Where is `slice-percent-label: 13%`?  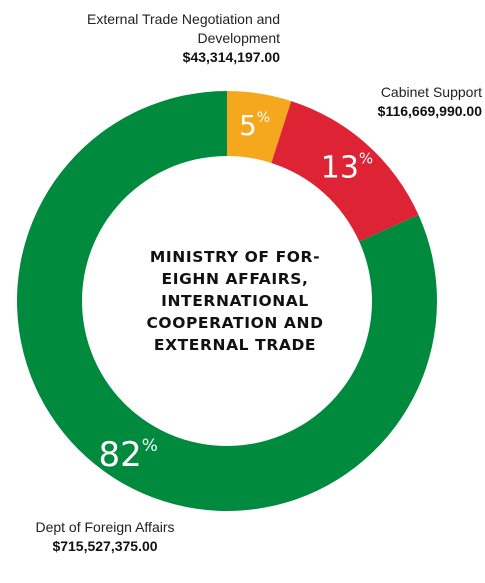
slice-percent-label: 13% is located at coordinates (347, 168).